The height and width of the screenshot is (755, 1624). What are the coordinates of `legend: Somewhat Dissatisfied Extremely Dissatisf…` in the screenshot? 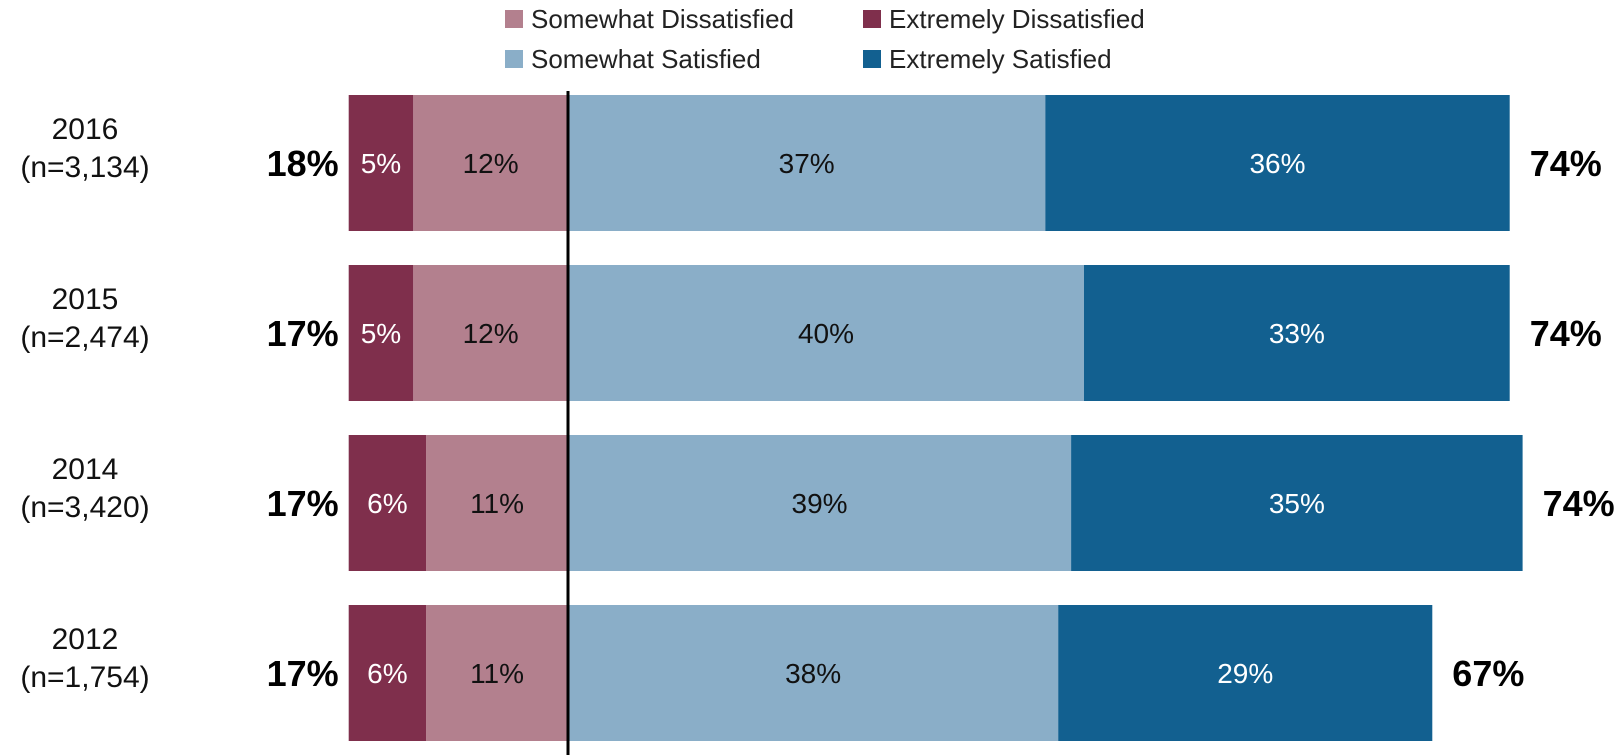 It's located at (825, 39).